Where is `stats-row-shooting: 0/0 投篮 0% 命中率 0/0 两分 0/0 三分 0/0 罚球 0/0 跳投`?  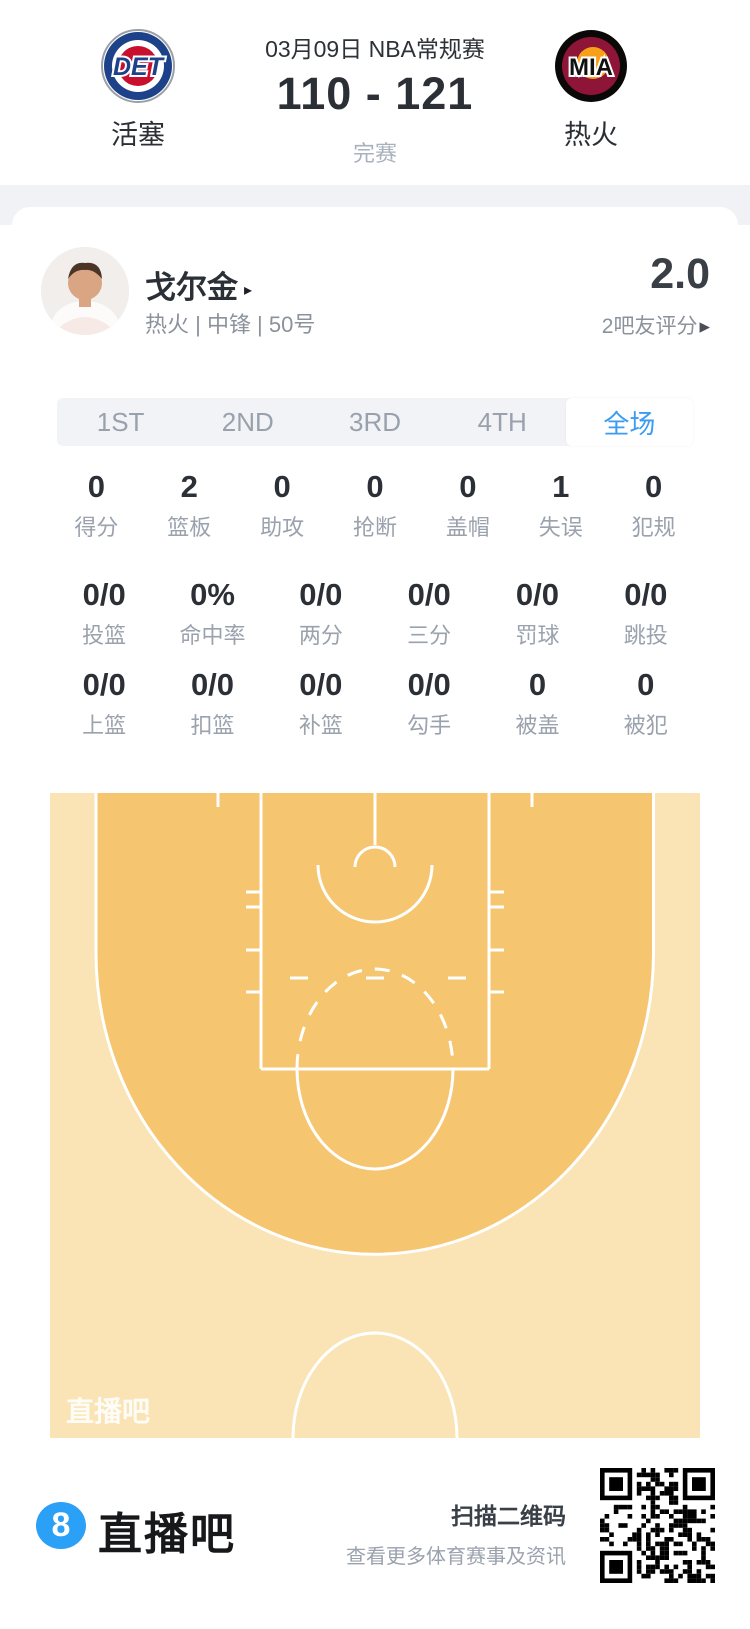
stats-row-shooting: 0/0 投篮 0% 命中率 0/0 两分 0/0 三分 0/0 罚球 0/0 跳投 is located at coordinates (375, 614).